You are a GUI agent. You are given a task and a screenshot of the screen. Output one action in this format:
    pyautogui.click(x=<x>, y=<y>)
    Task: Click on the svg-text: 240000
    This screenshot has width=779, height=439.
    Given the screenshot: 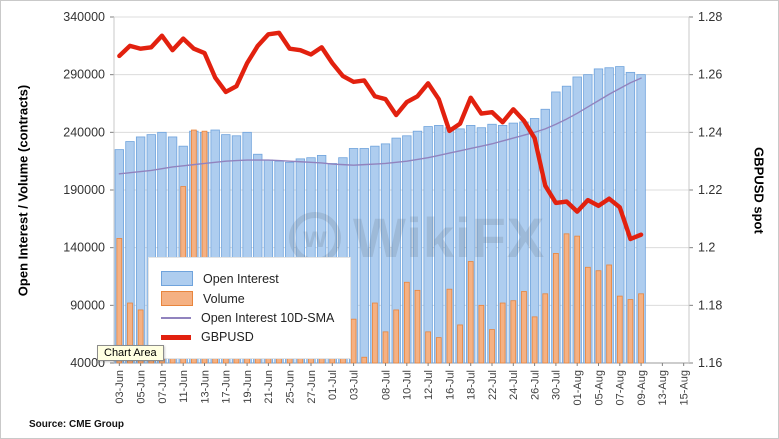 What is the action you would take?
    pyautogui.click(x=84, y=132)
    